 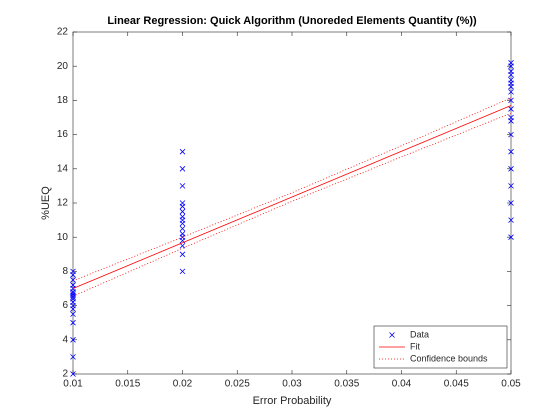 I want to click on x-tick-label: 0.035, so click(x=346, y=384).